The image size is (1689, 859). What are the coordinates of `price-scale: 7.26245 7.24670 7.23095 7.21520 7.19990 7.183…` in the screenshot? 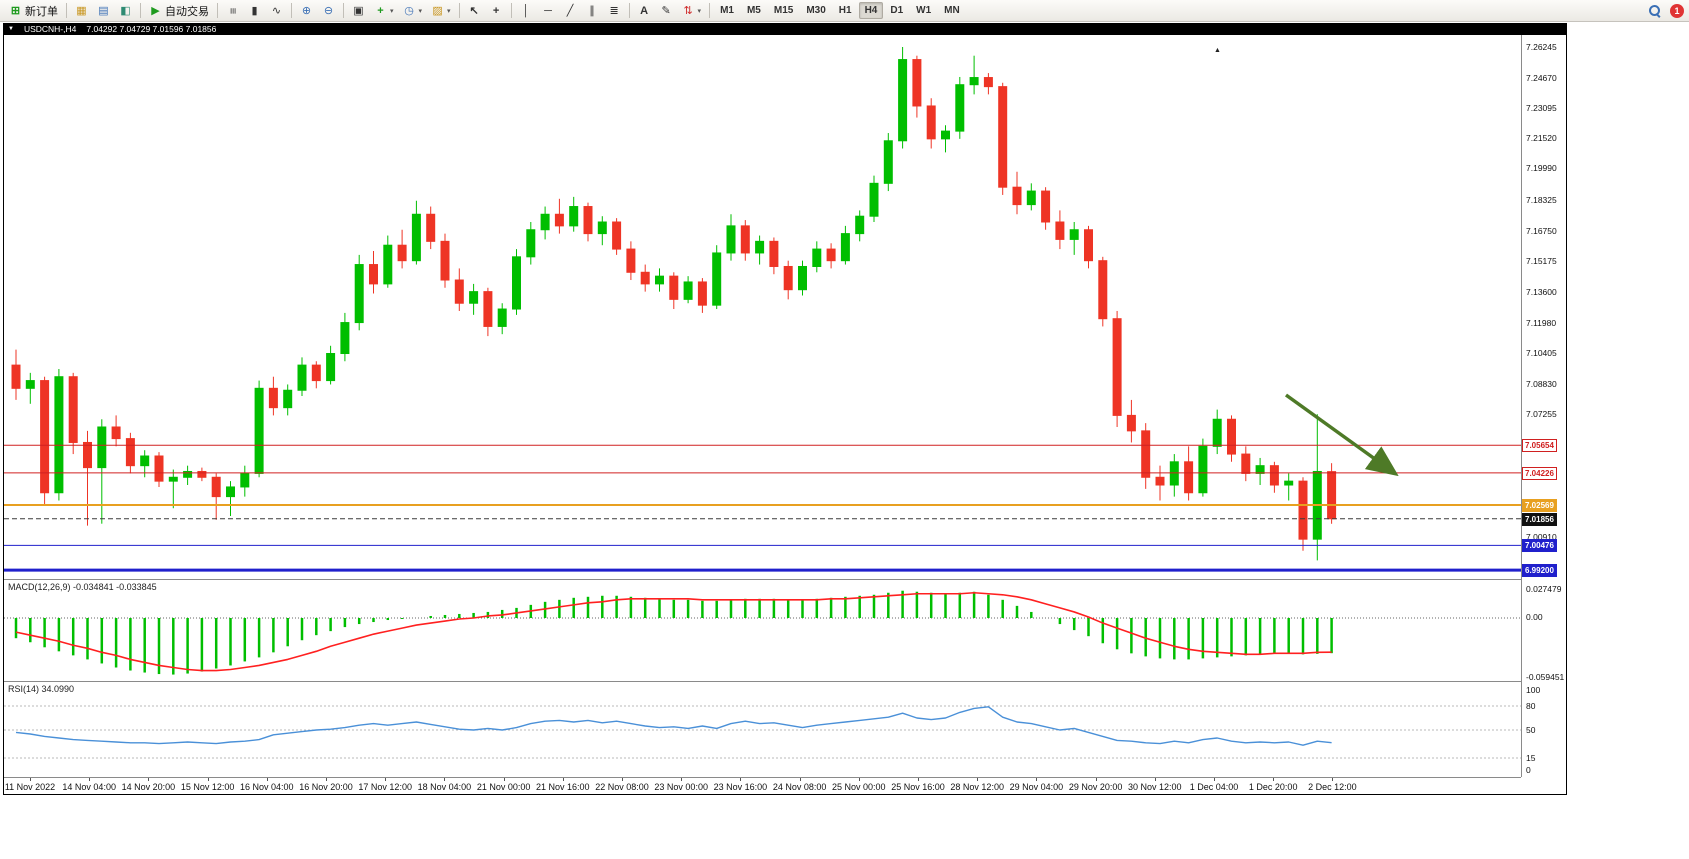 It's located at (1544, 410).